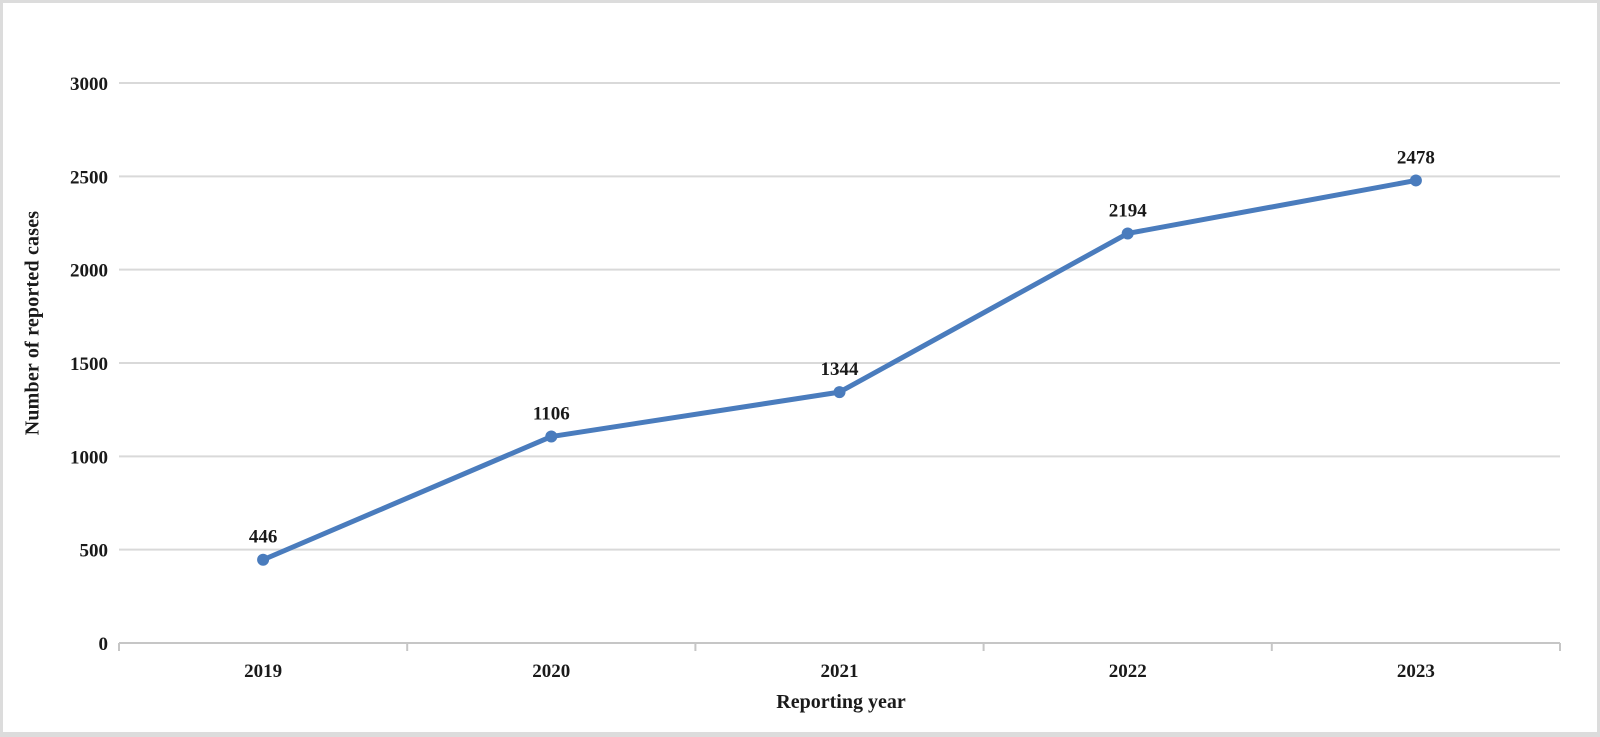 This screenshot has height=737, width=1600. I want to click on y-tick-label: 1500, so click(89, 364).